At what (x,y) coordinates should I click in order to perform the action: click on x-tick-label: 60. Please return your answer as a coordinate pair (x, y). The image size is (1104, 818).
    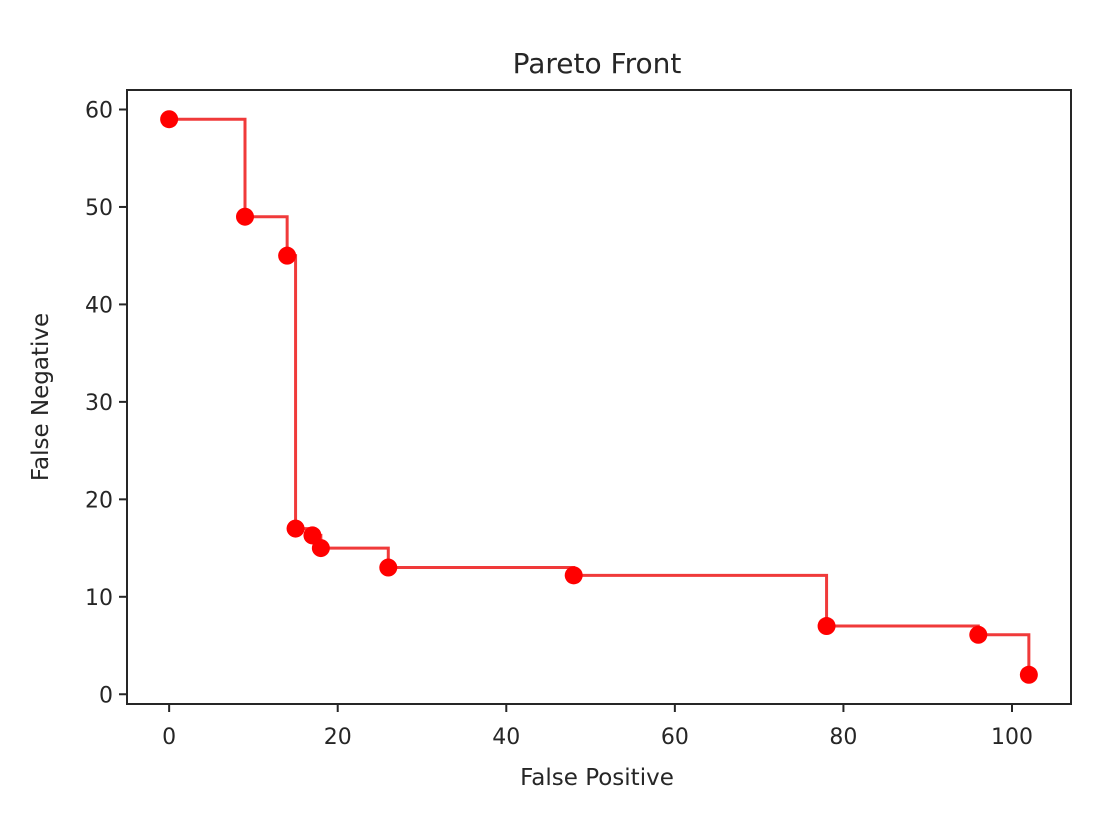
    Looking at the image, I should click on (675, 737).